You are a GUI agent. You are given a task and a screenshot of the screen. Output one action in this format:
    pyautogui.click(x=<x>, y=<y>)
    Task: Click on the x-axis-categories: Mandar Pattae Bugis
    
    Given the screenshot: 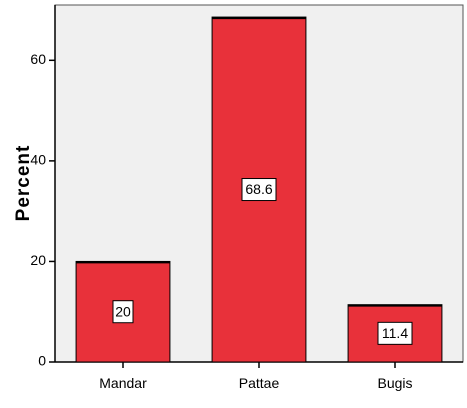 What is the action you would take?
    pyautogui.click(x=256, y=376)
    